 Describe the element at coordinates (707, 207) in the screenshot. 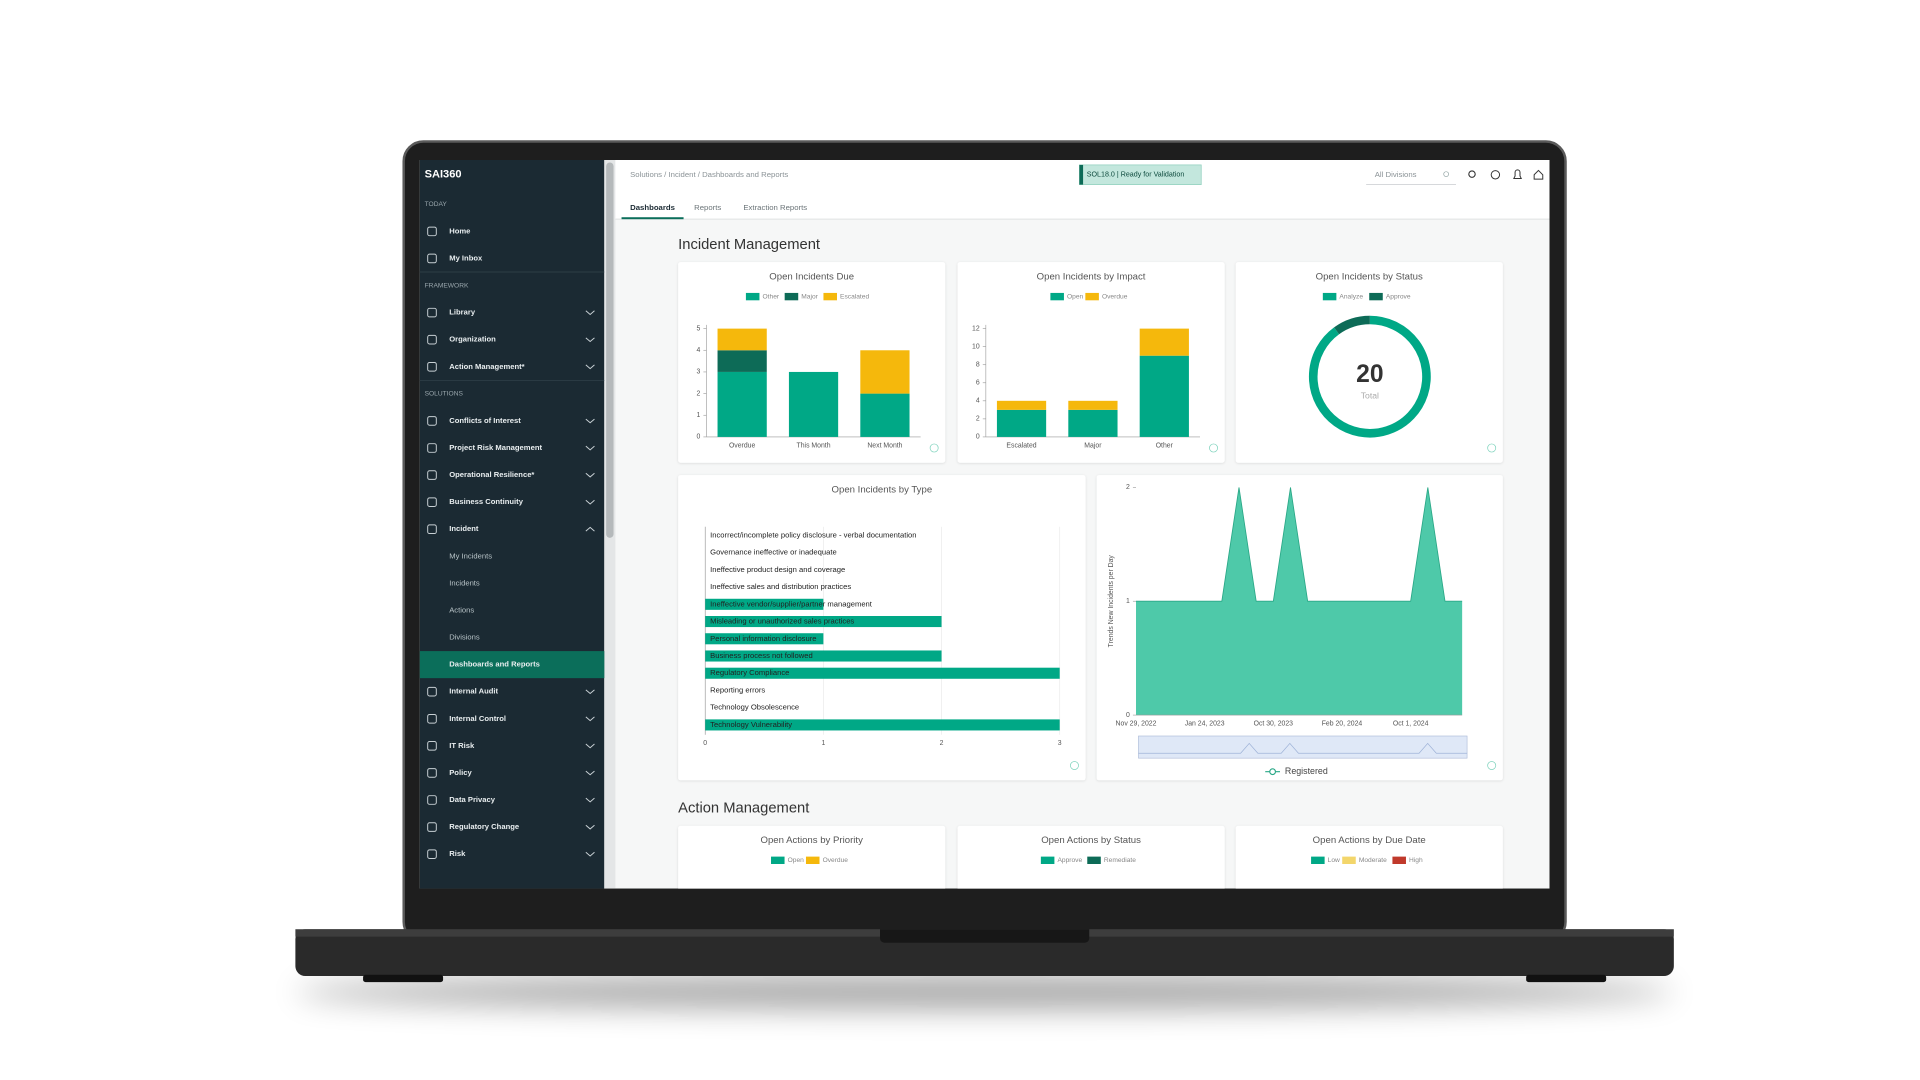

I see `tab: Reports` at that location.